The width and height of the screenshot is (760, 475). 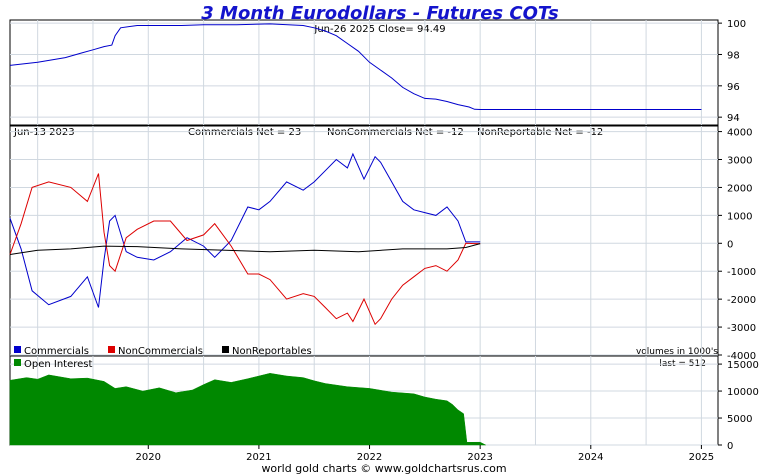 I want to click on x-tick-label: 2020, so click(x=148, y=457).